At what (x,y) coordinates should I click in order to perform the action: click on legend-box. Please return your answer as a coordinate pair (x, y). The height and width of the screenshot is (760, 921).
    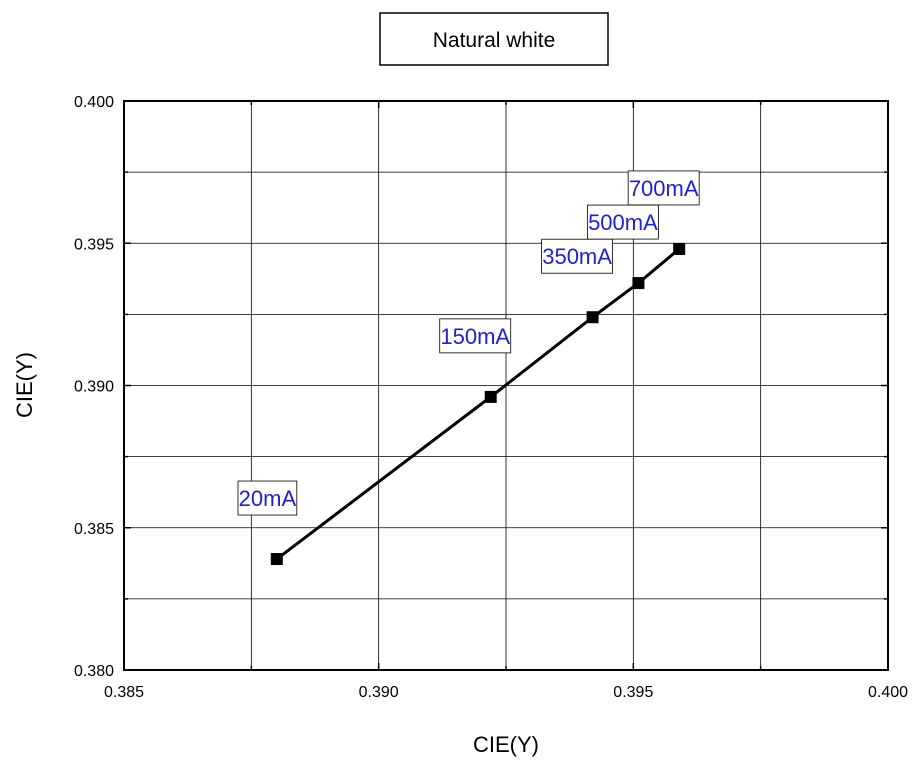
    Looking at the image, I should click on (494, 39).